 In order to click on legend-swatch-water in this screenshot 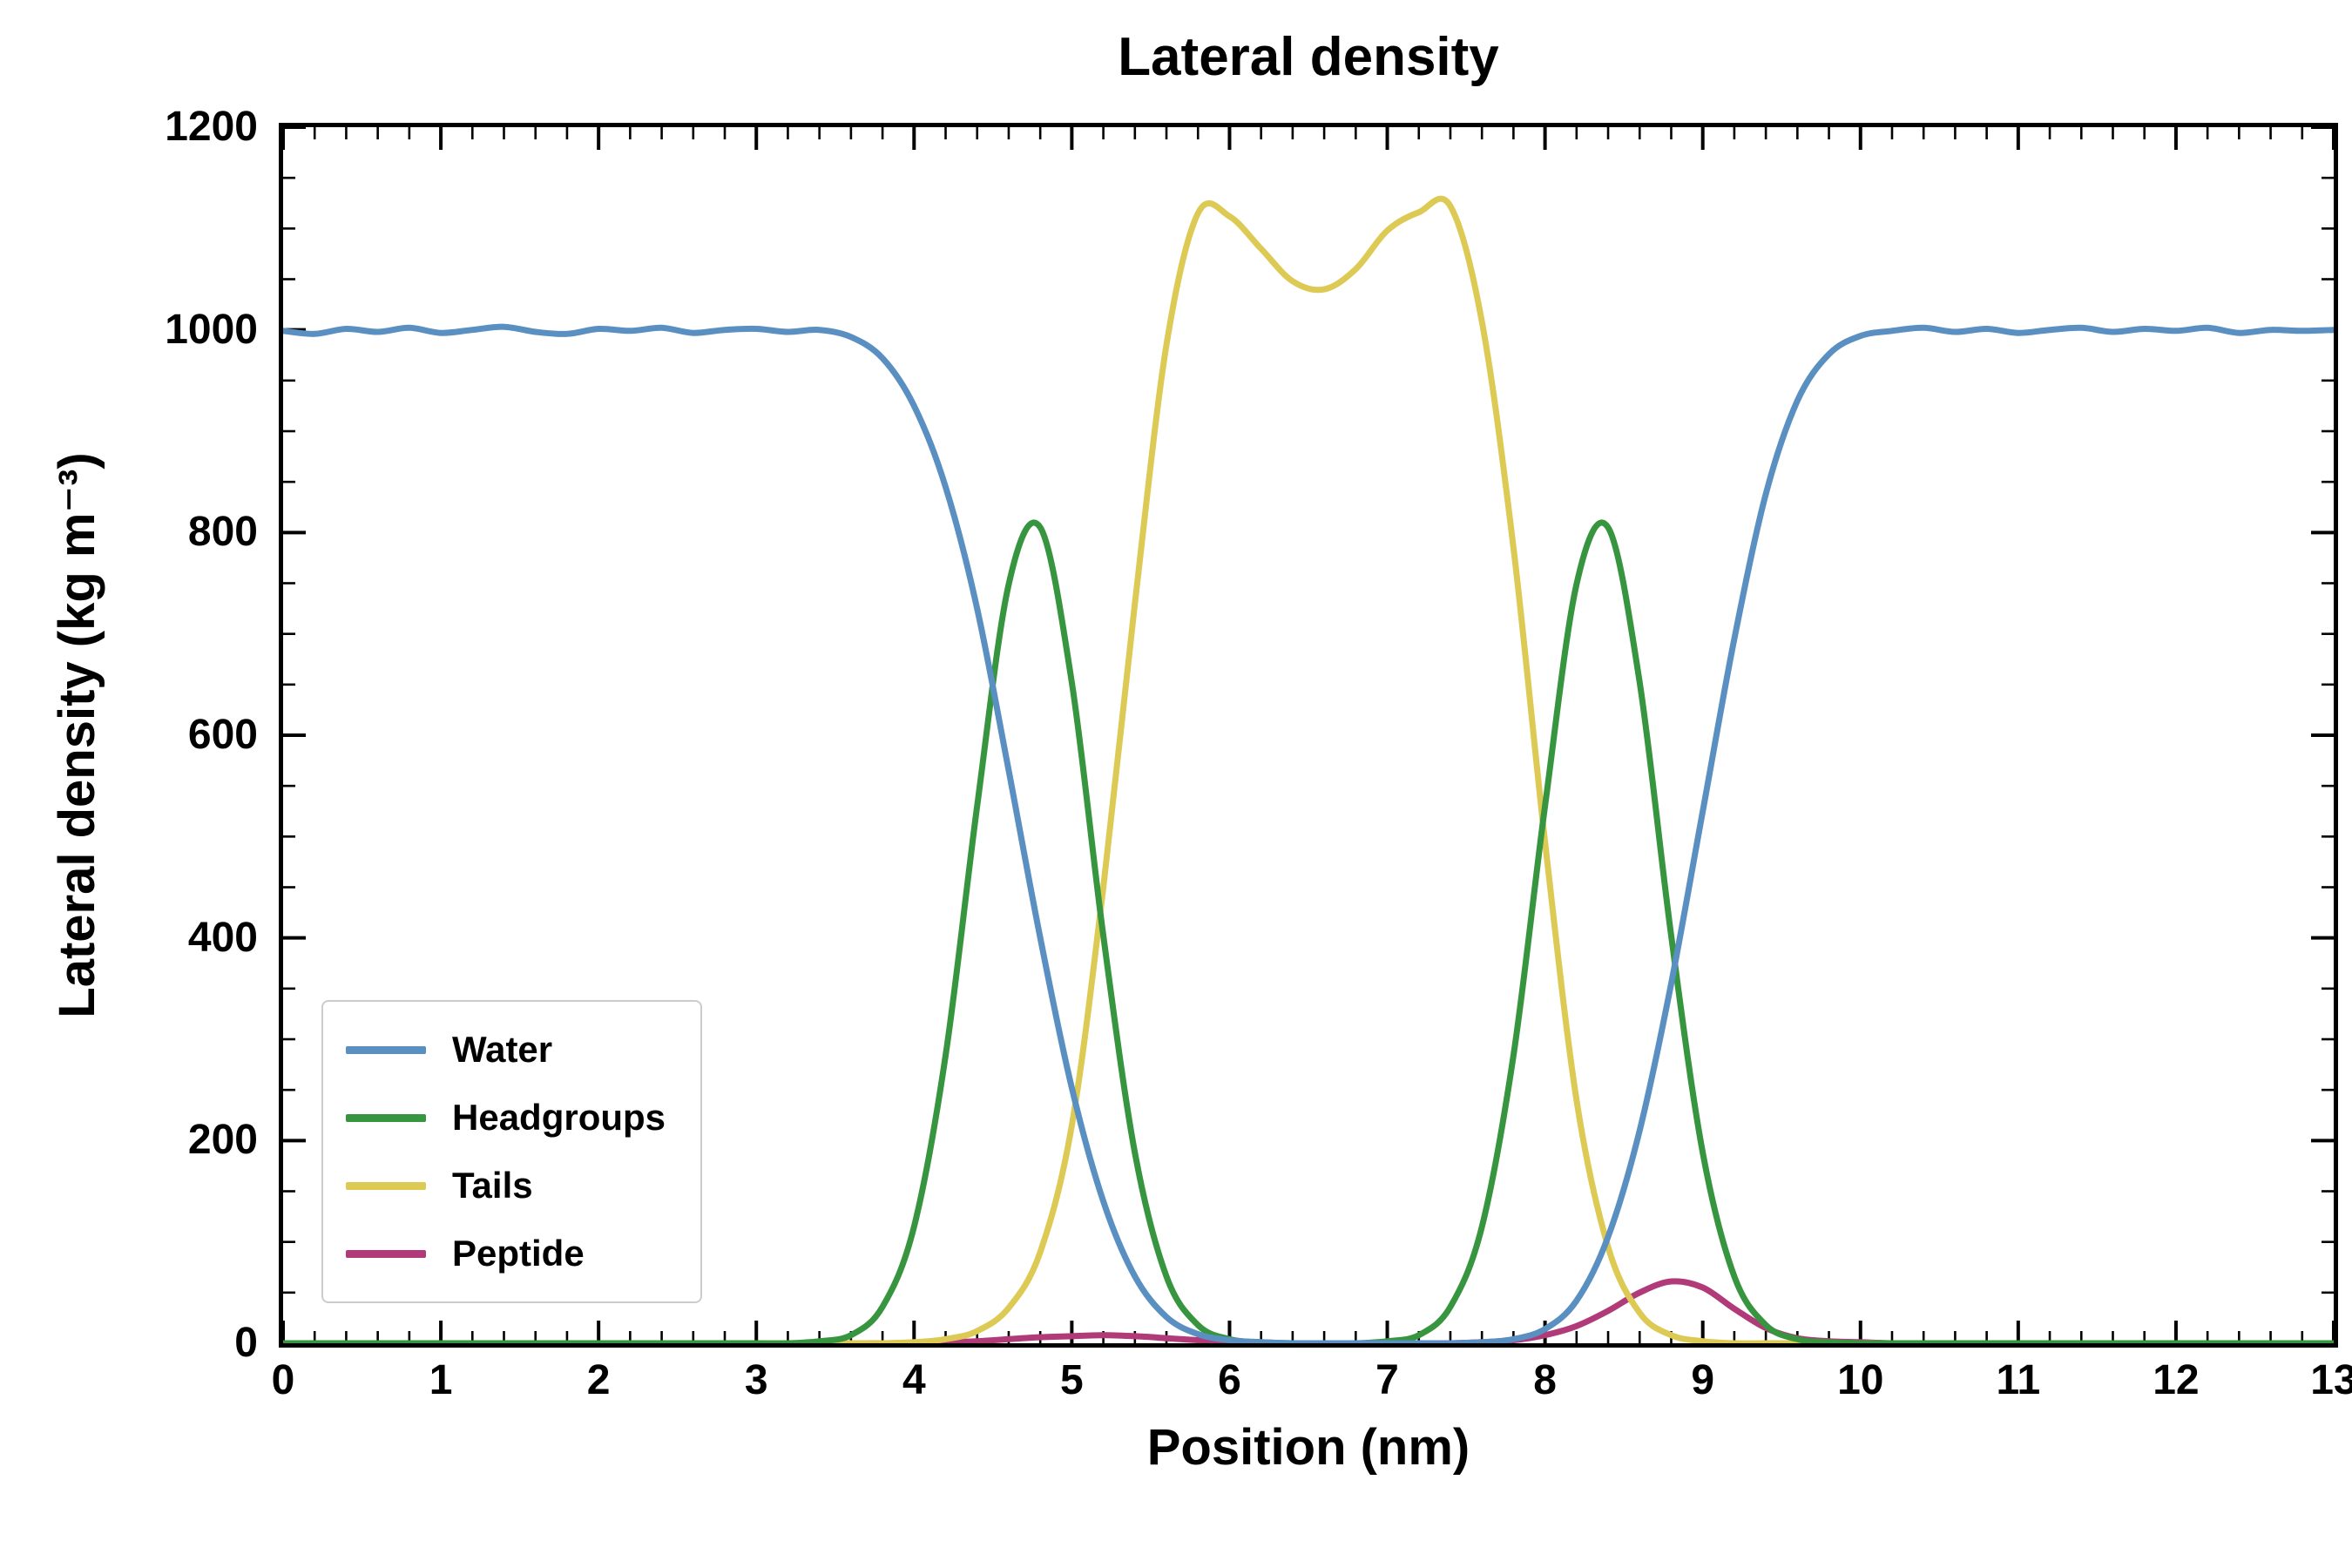, I will do `click(386, 1049)`.